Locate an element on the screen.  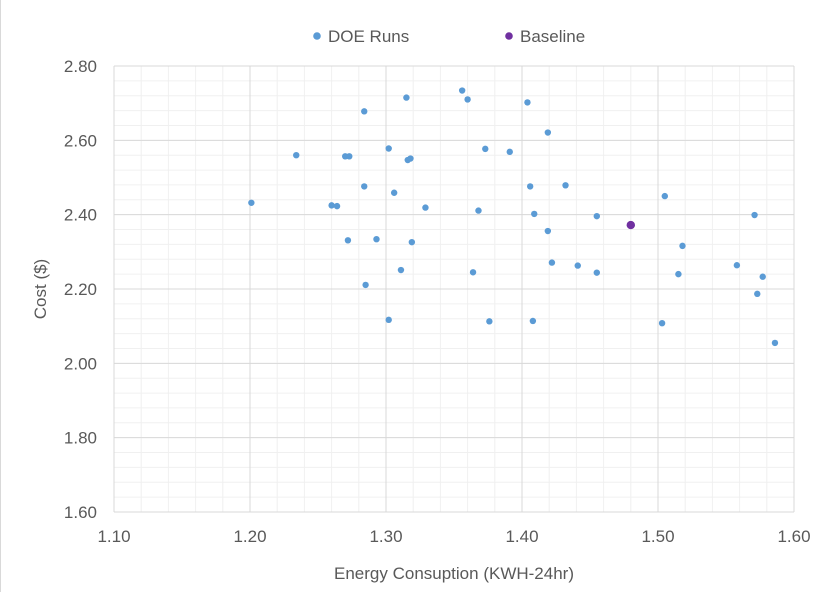
x-tick-label: 1.30 is located at coordinates (385, 536).